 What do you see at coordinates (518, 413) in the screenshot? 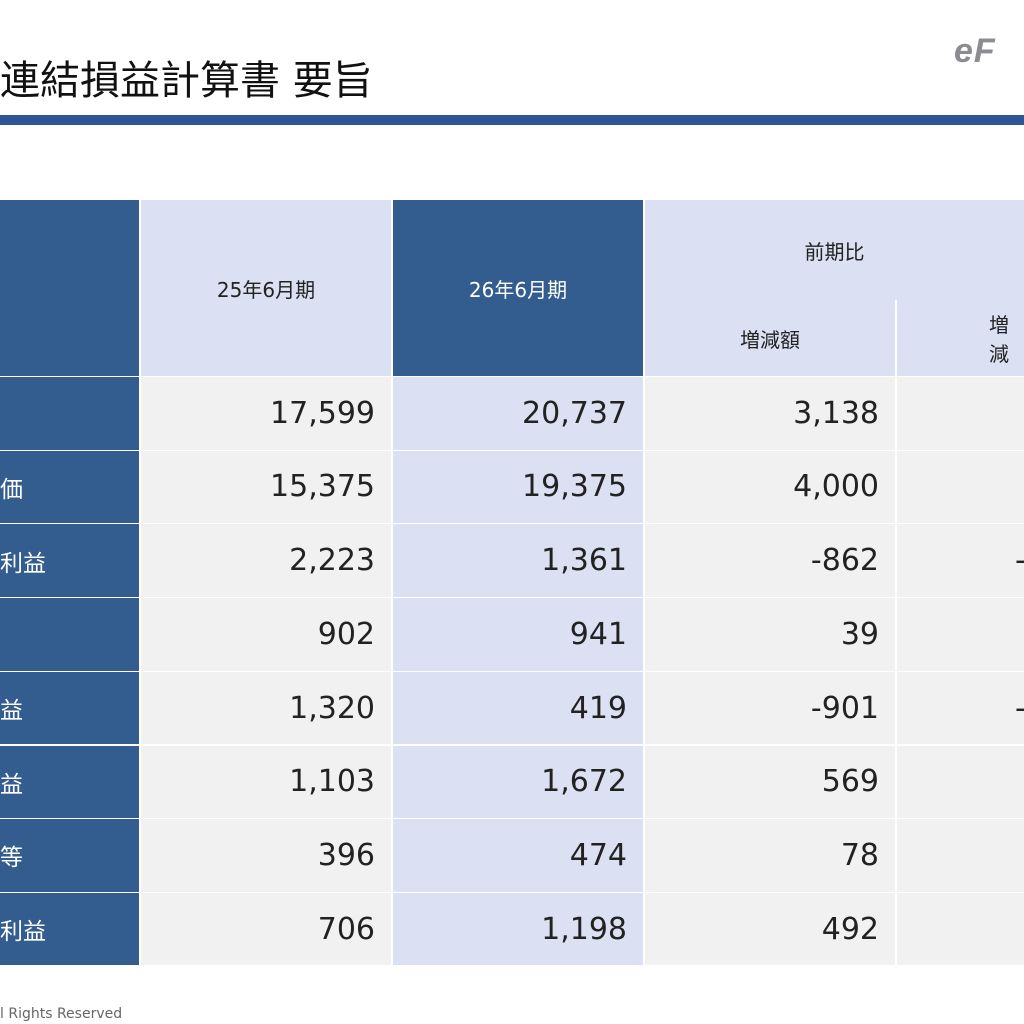
I see `curr-period-value: 20,737` at bounding box center [518, 413].